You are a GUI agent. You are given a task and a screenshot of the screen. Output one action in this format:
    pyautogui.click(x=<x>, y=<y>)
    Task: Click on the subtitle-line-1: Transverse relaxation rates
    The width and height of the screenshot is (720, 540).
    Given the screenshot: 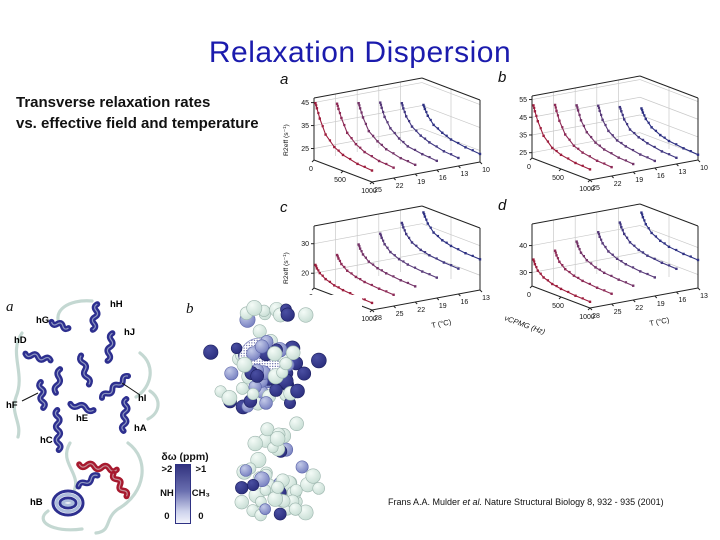 What is the action you would take?
    pyautogui.click(x=113, y=102)
    